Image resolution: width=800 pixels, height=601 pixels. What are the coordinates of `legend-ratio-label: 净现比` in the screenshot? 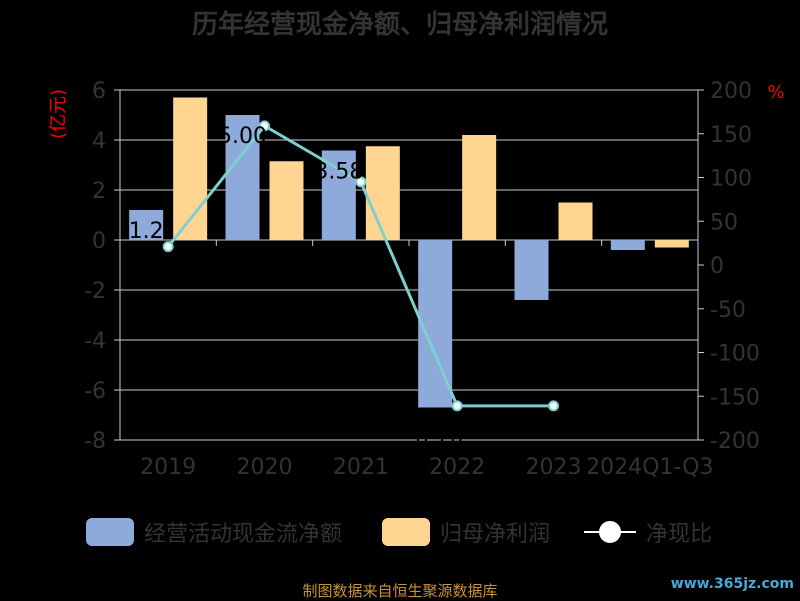 It's located at (679, 534).